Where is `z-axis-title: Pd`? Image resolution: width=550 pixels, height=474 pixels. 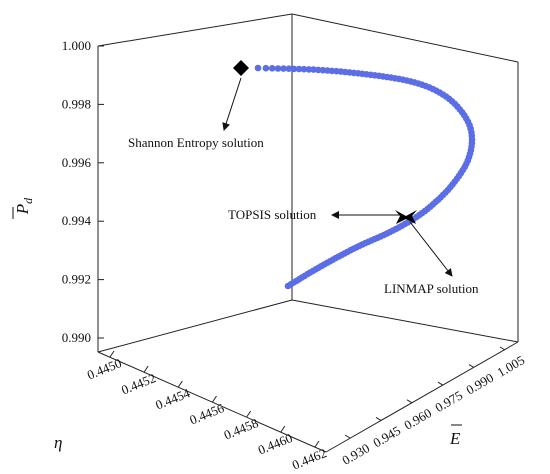
z-axis-title: Pd is located at coordinates (23, 208).